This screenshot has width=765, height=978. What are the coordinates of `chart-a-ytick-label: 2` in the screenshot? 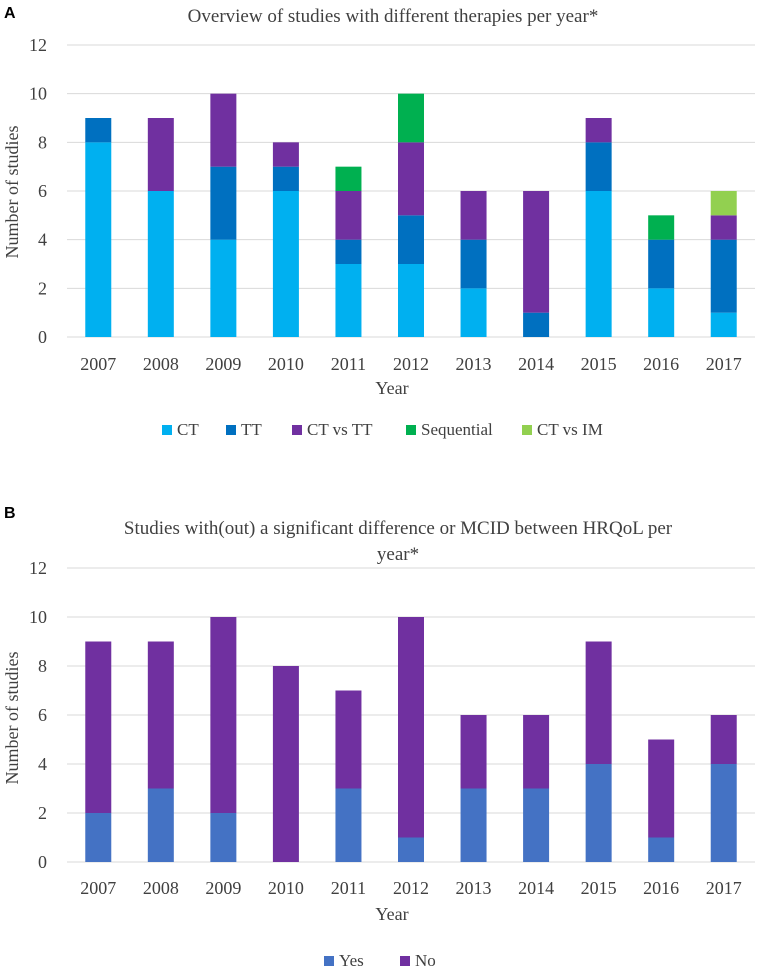 It's located at (42, 288).